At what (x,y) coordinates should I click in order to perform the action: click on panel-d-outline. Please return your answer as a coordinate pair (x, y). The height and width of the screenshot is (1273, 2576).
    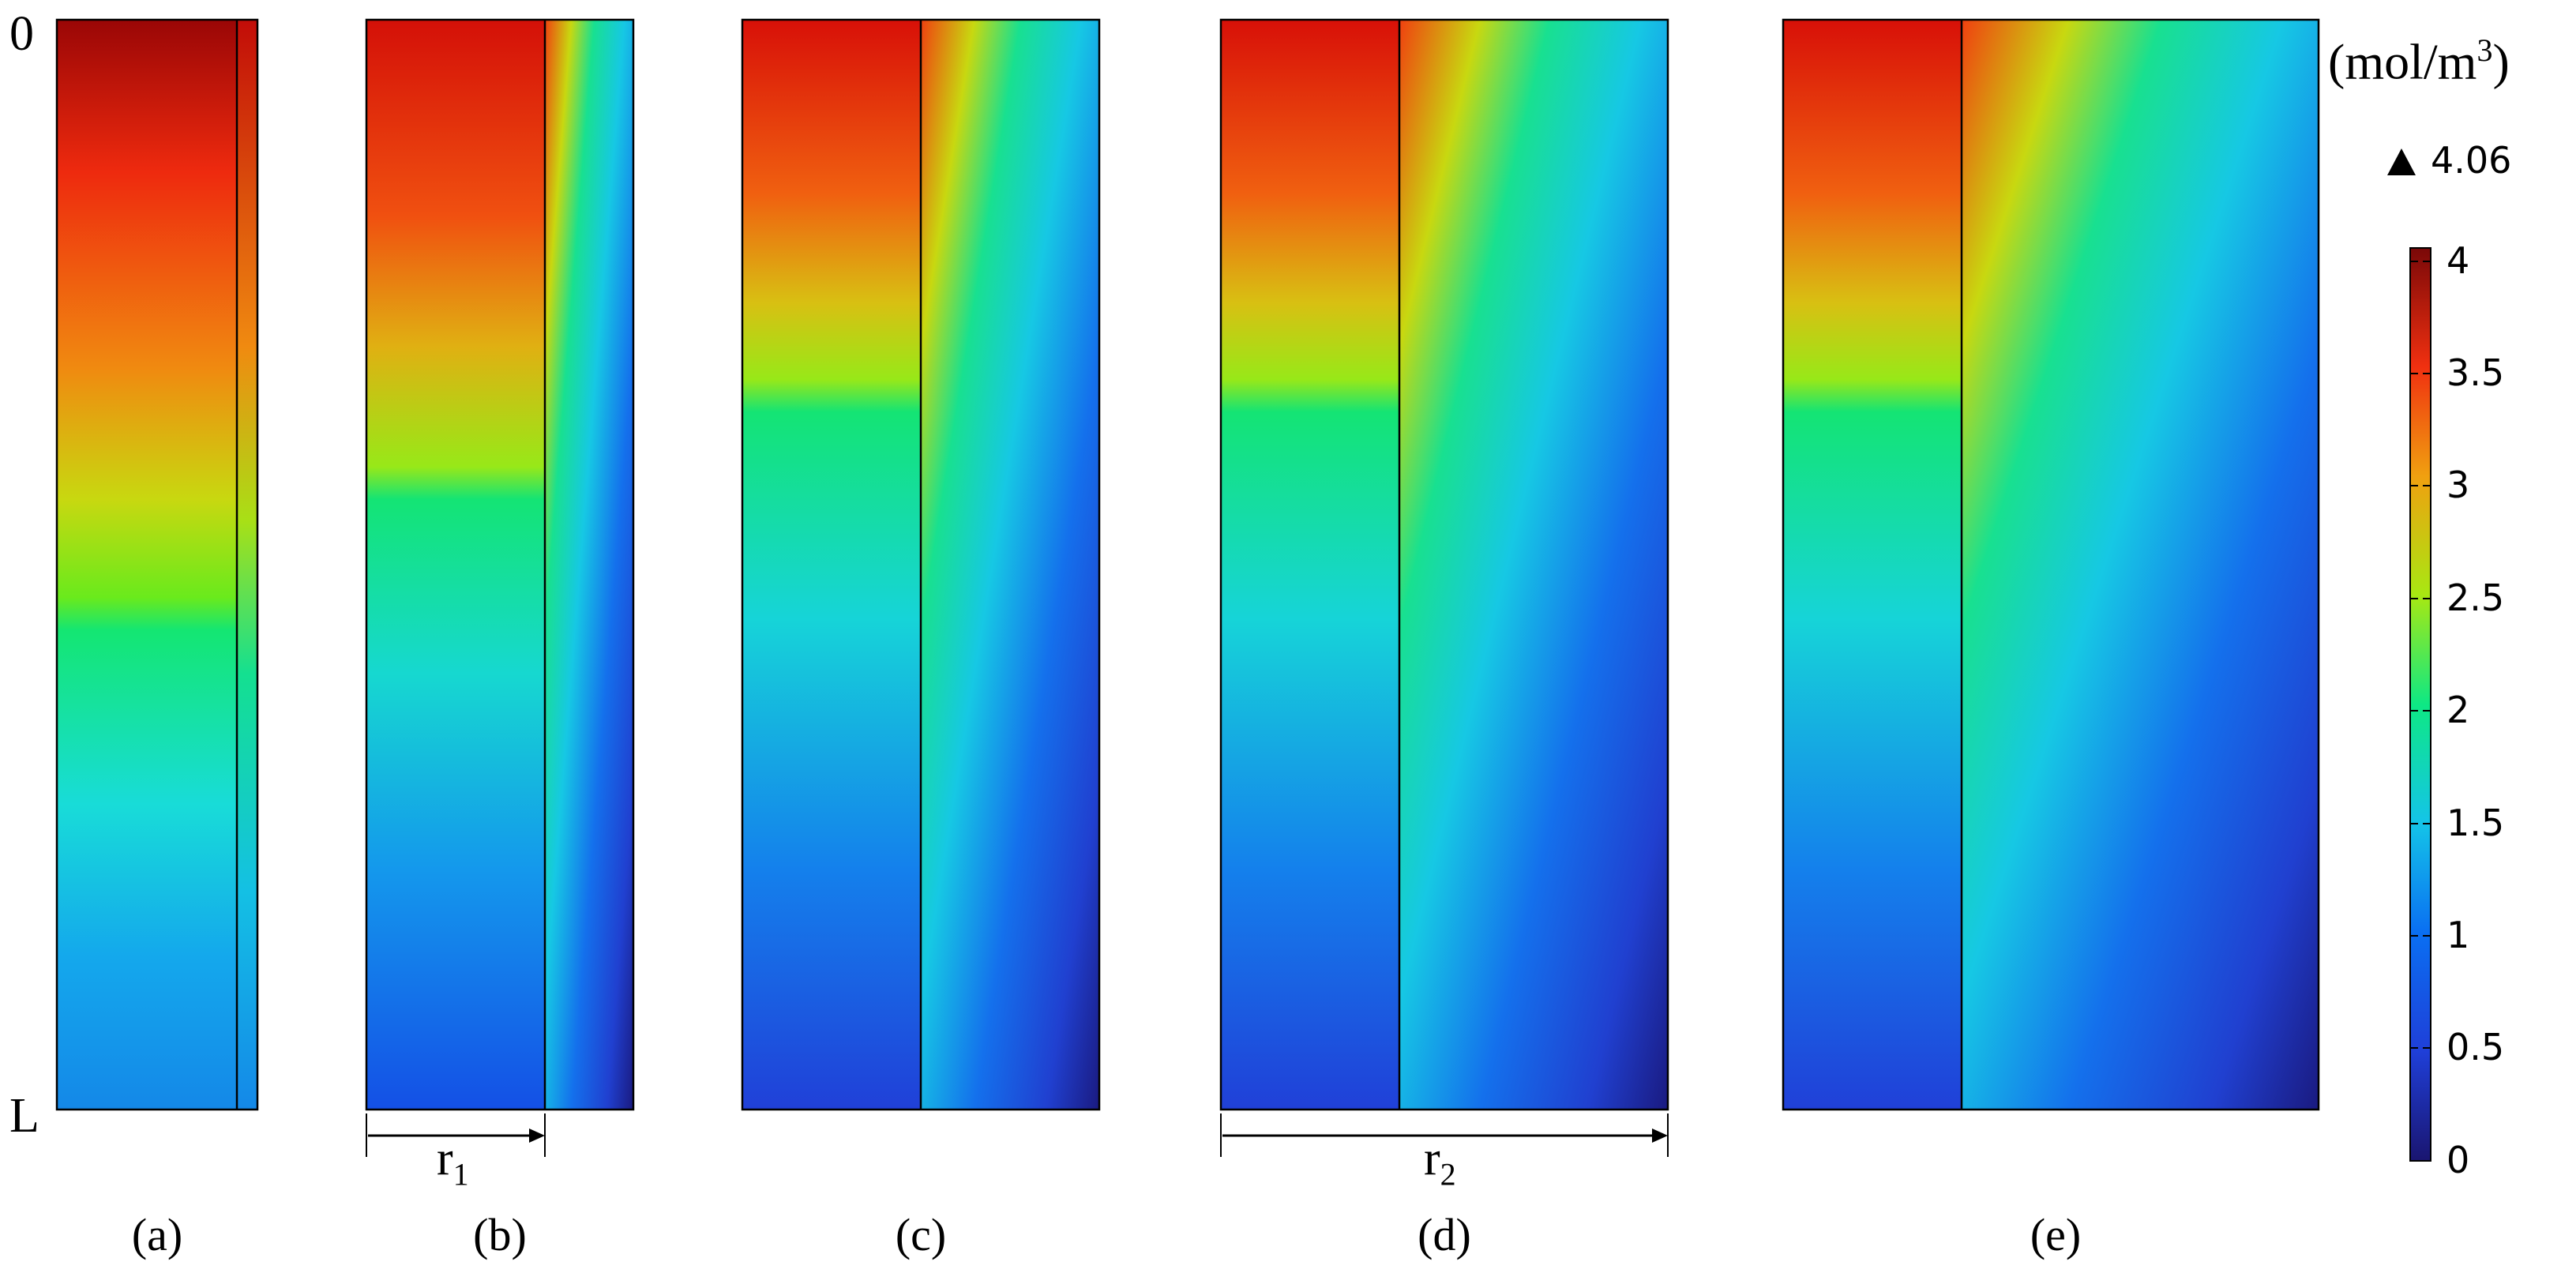
    Looking at the image, I should click on (1444, 565).